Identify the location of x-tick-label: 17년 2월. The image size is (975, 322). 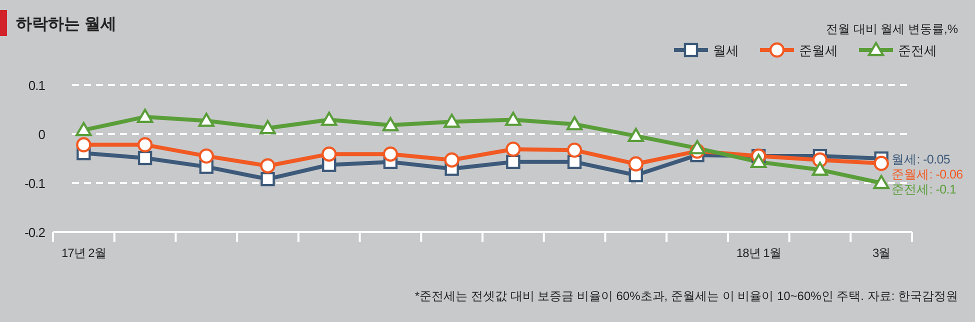
(84, 253).